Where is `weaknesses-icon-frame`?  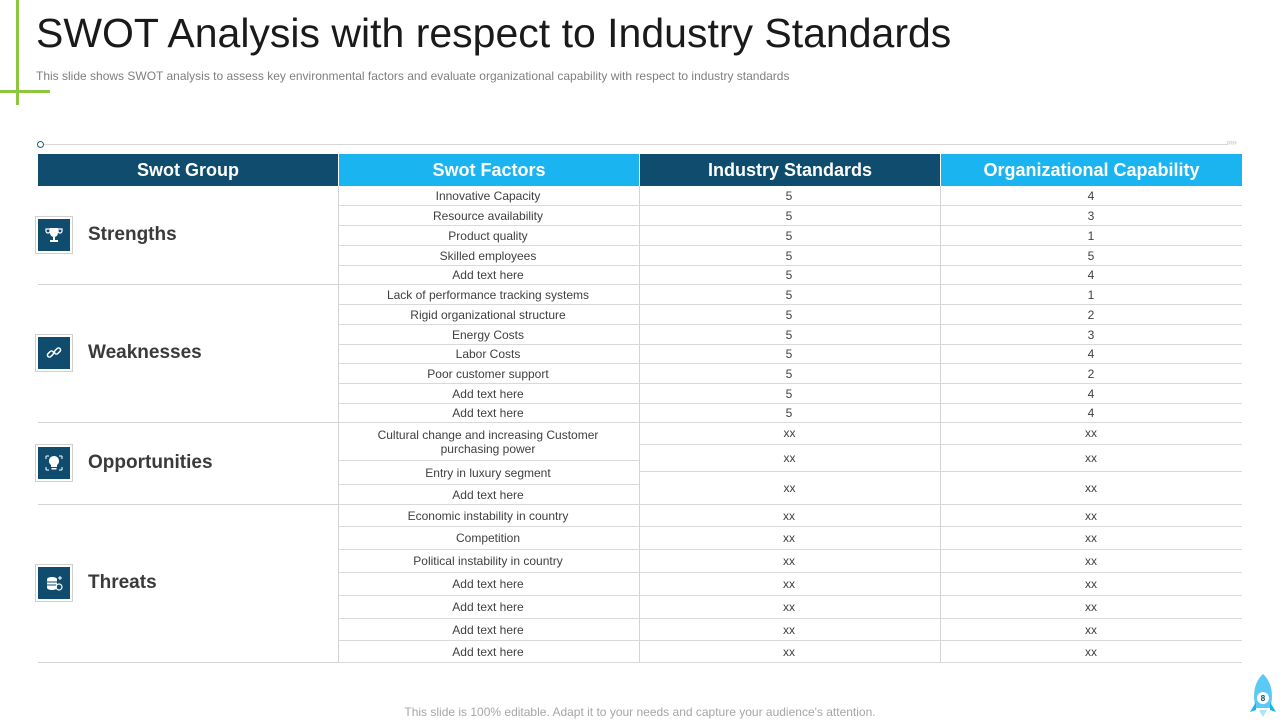 weaknesses-icon-frame is located at coordinates (54, 353).